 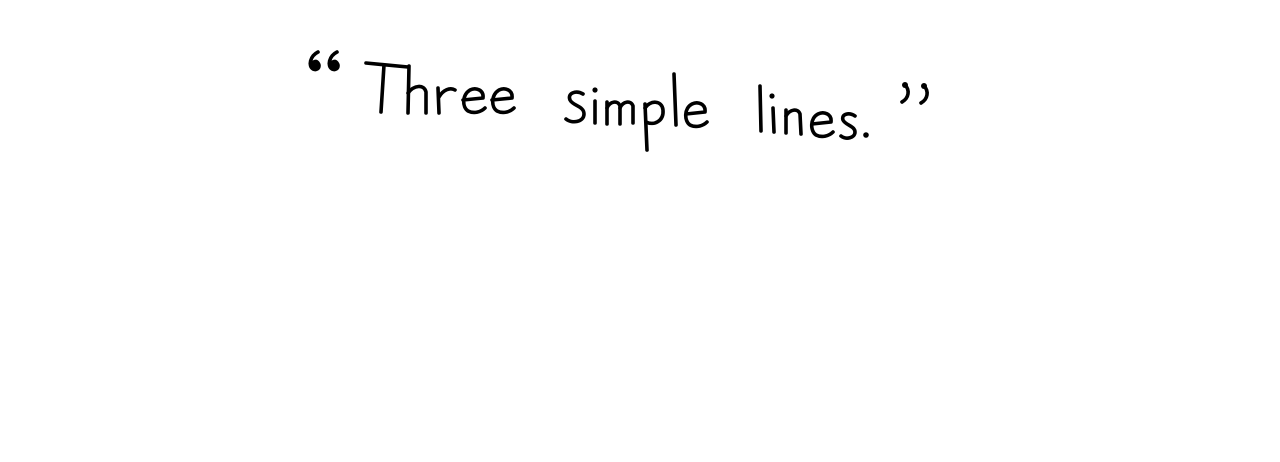 What do you see at coordinates (914, 93) in the screenshot?
I see `close-quote-mark` at bounding box center [914, 93].